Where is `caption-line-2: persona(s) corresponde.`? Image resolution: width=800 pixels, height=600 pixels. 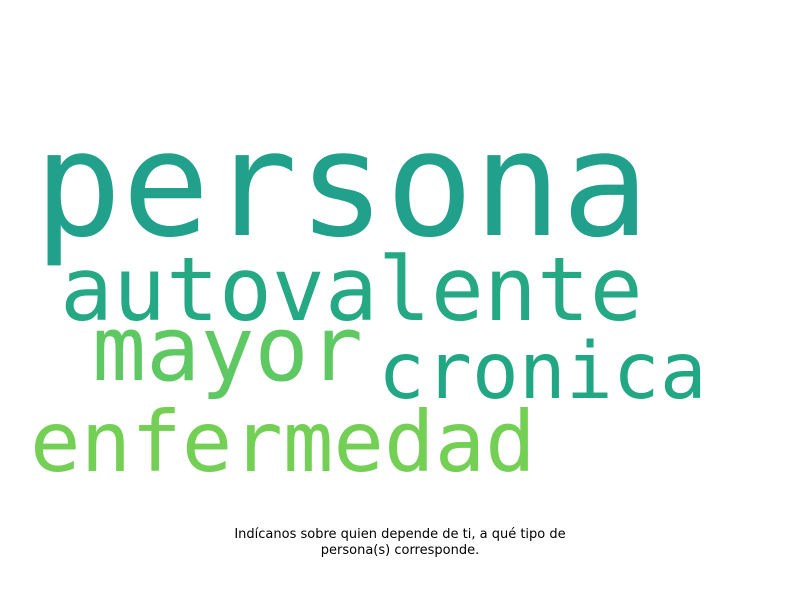
caption-line-2: persona(s) corresponde. is located at coordinates (400, 550).